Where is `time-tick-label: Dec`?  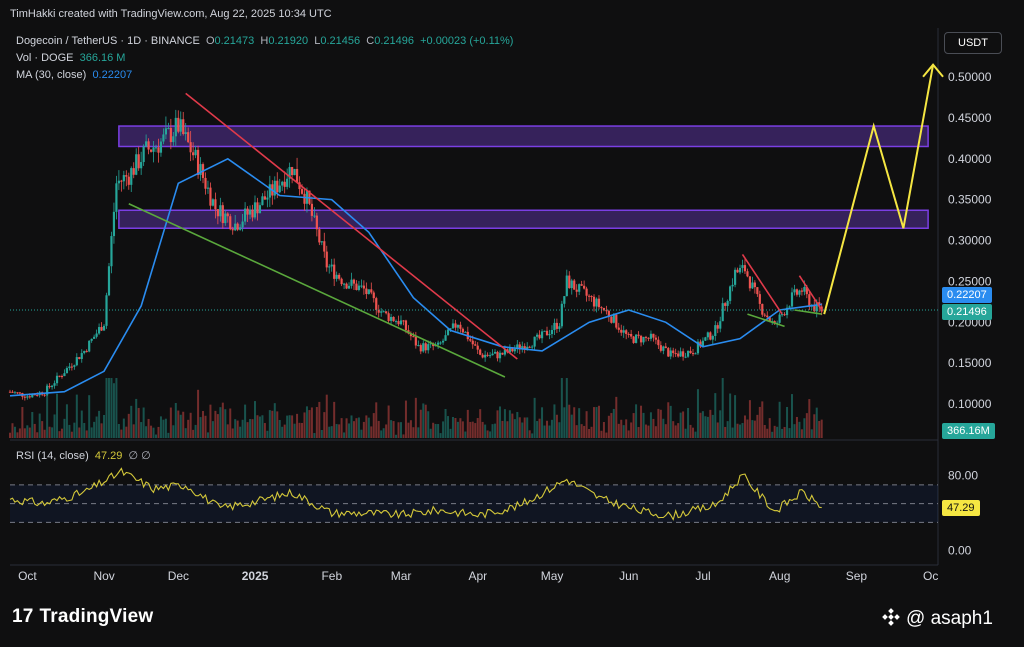
time-tick-label: Dec is located at coordinates (178, 576).